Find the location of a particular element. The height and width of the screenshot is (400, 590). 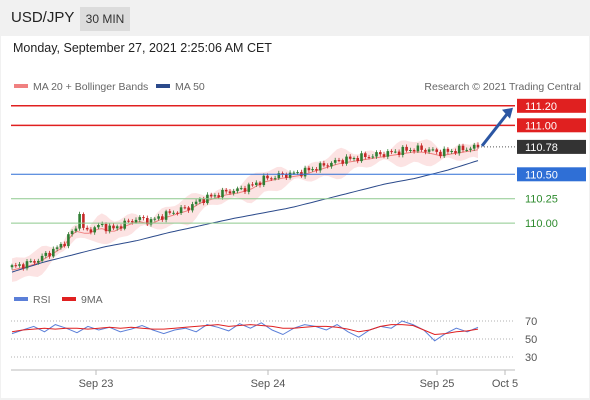

x-tick-label: Sep 25 is located at coordinates (437, 384).